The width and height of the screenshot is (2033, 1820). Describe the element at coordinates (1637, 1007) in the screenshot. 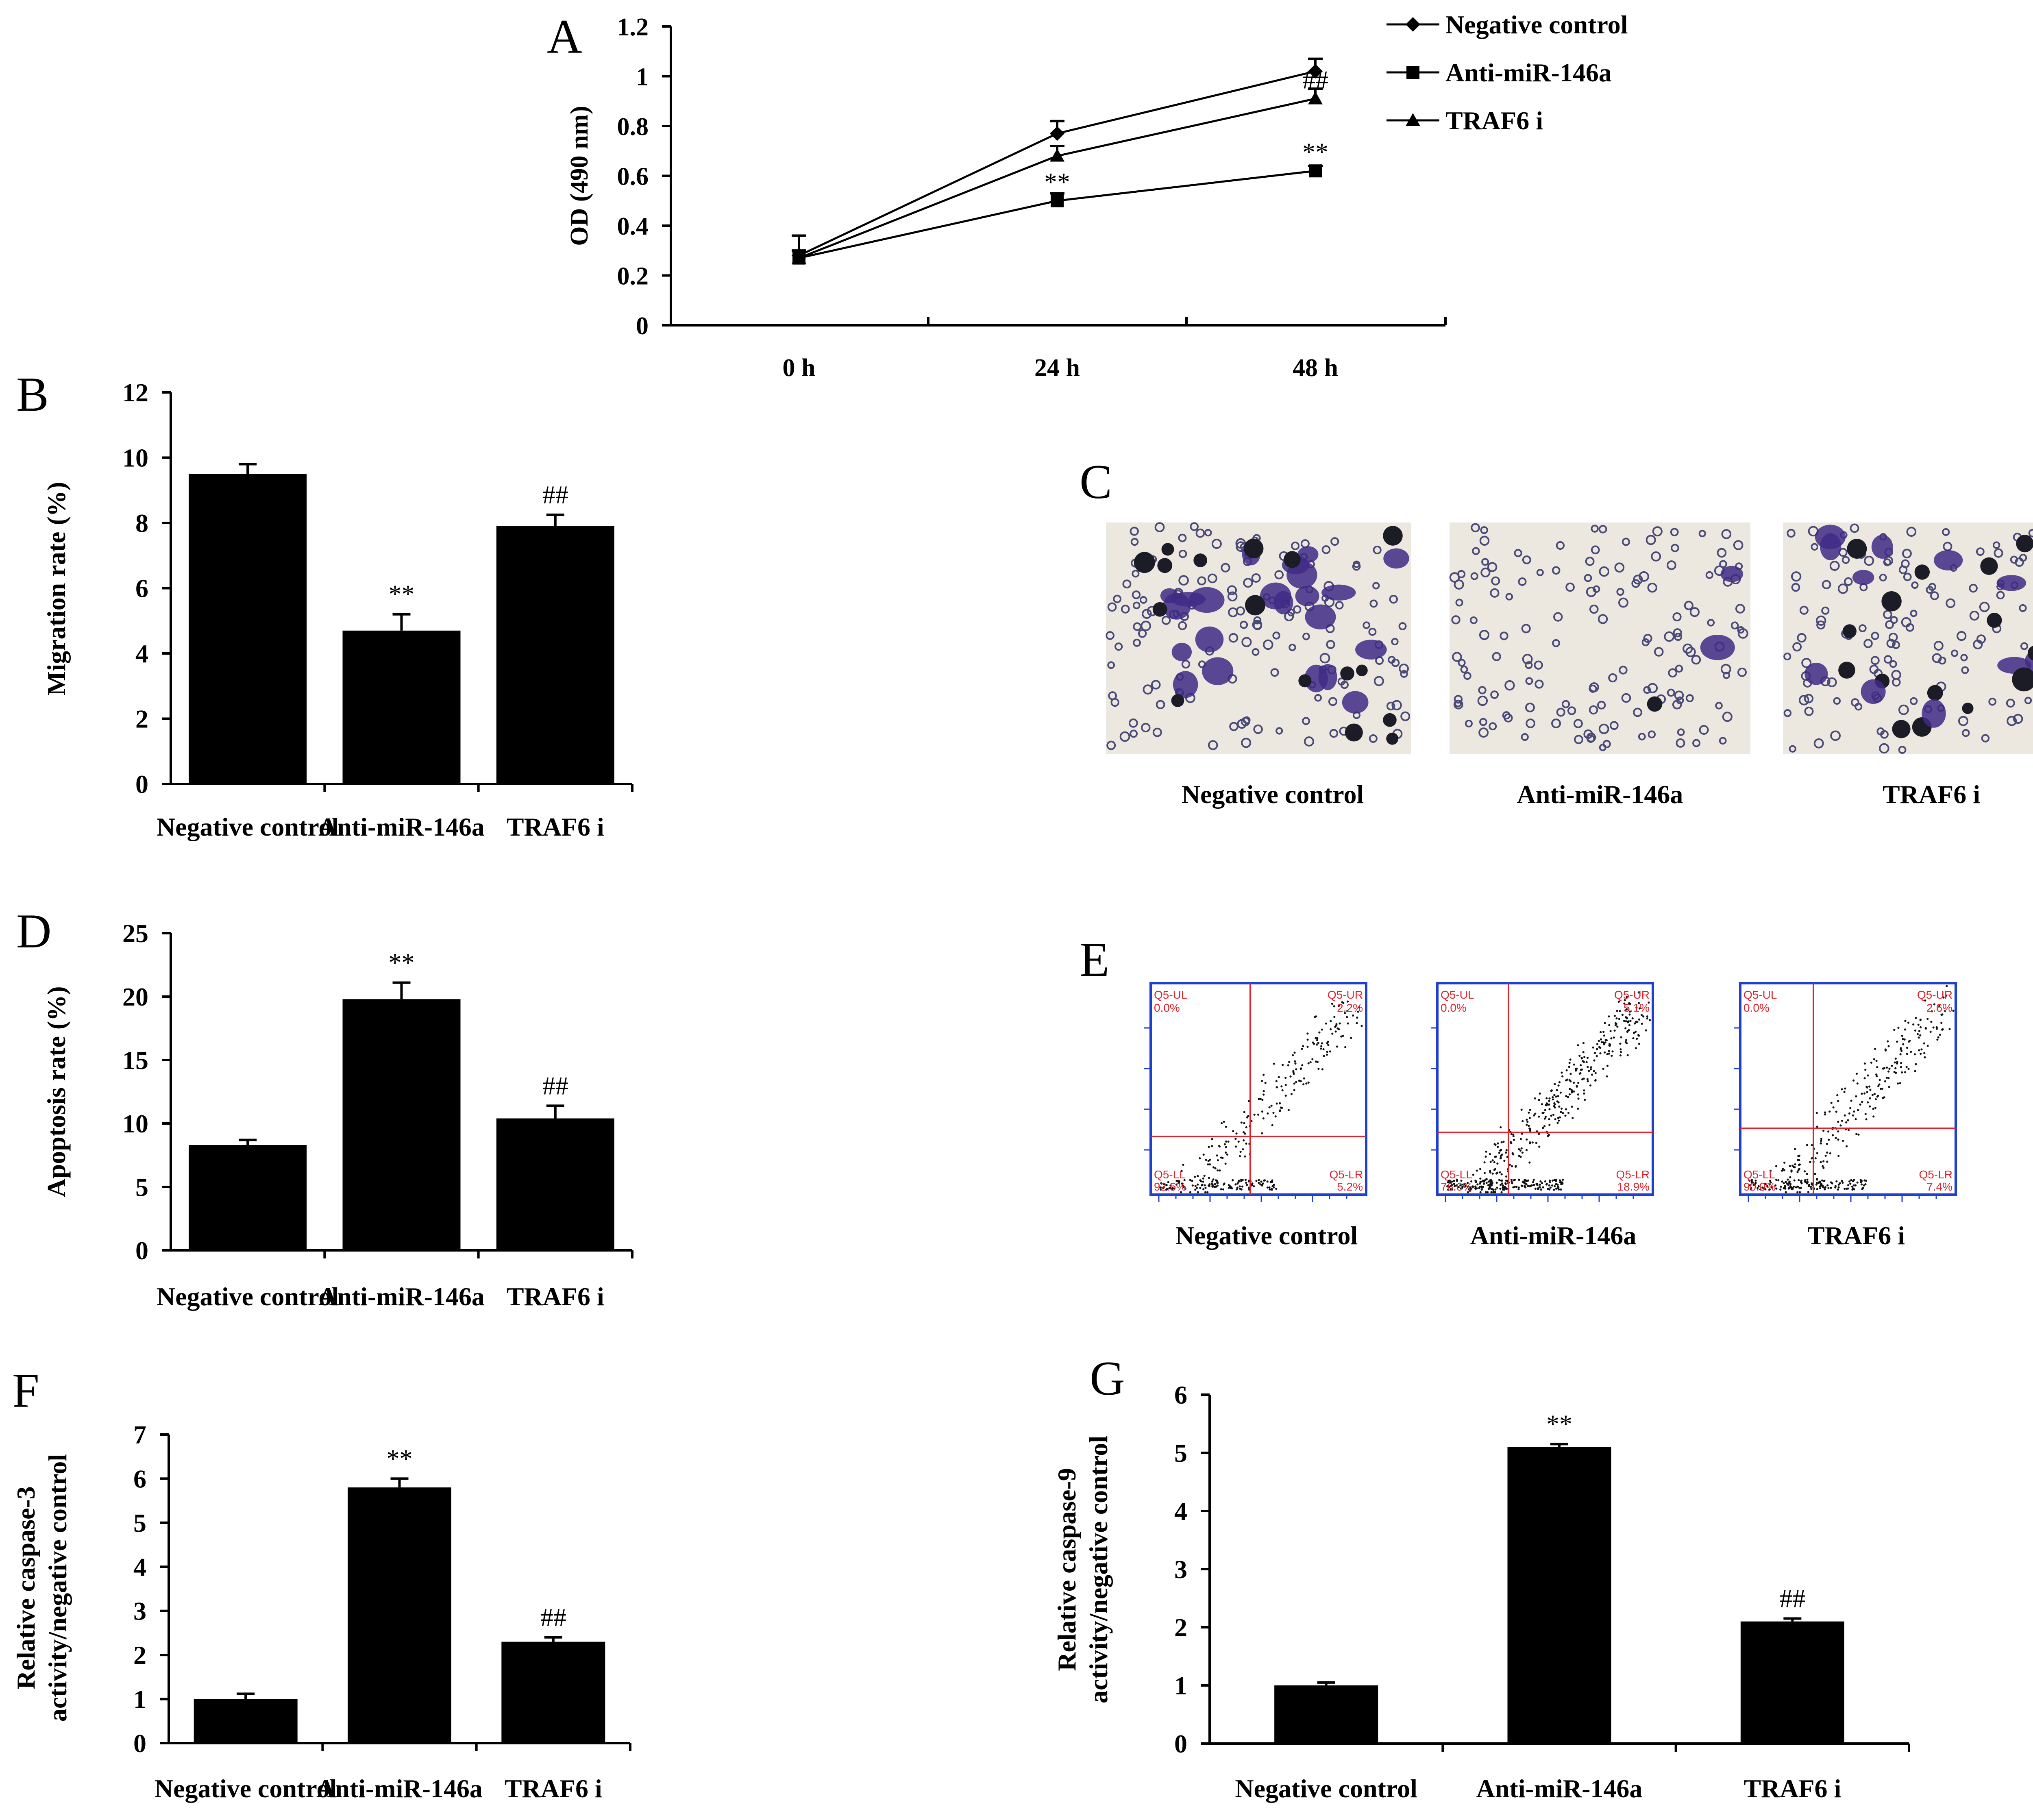

I see `quadrant-ur-value: 5.1%` at that location.